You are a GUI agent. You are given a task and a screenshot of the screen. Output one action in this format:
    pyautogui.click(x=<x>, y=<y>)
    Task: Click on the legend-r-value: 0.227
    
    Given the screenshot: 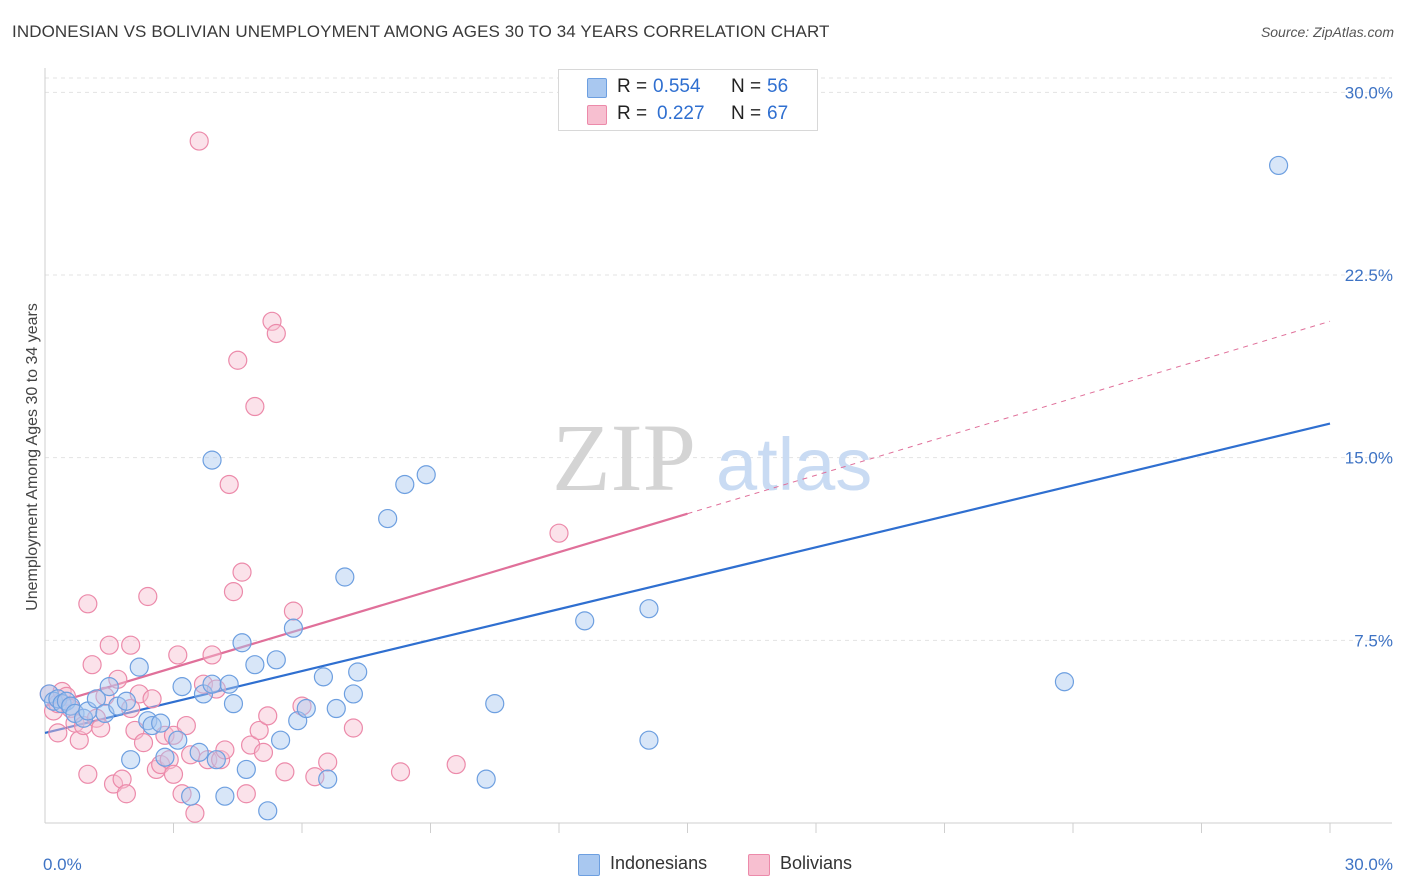 What is the action you would take?
    pyautogui.click(x=681, y=113)
    